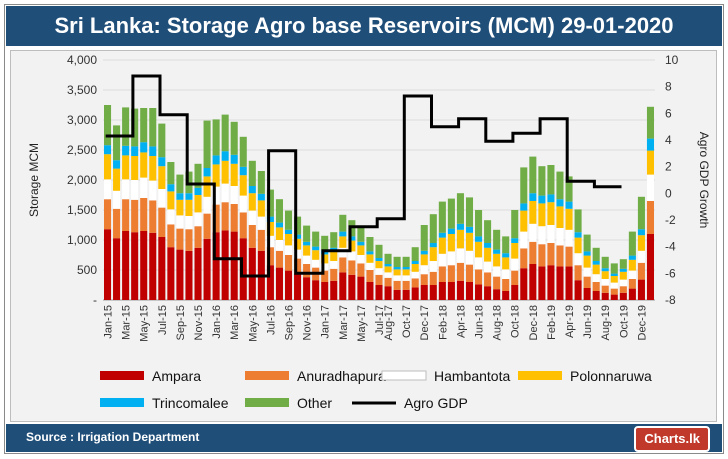 This screenshot has height=459, width=728. Describe the element at coordinates (516, 321) in the screenshot. I see `x-tick-label: Oct-18` at that location.